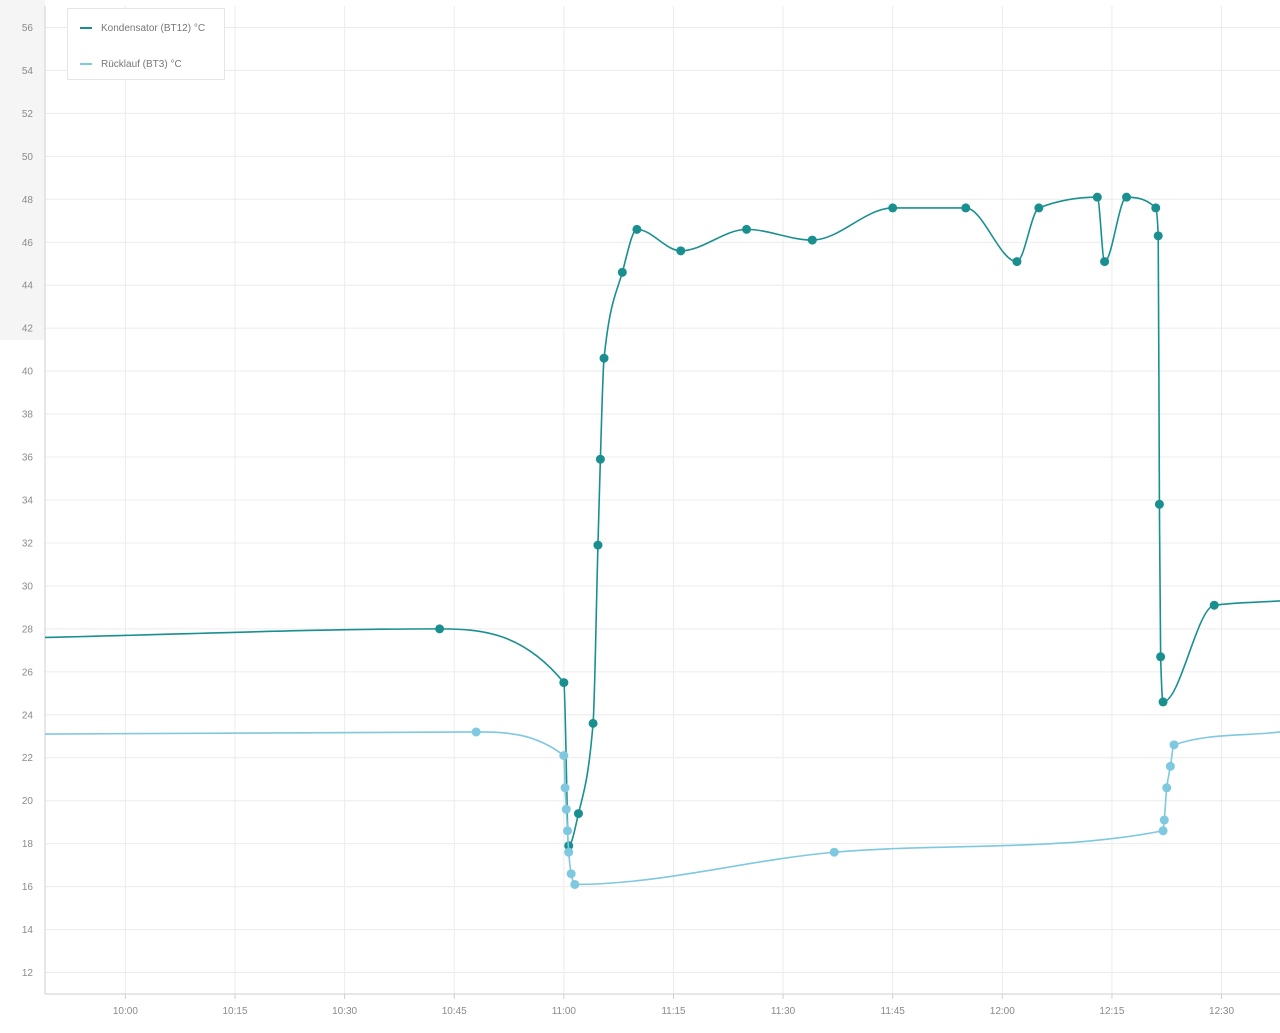 The width and height of the screenshot is (1280, 1033). I want to click on y-tick-label: 36, so click(28, 458).